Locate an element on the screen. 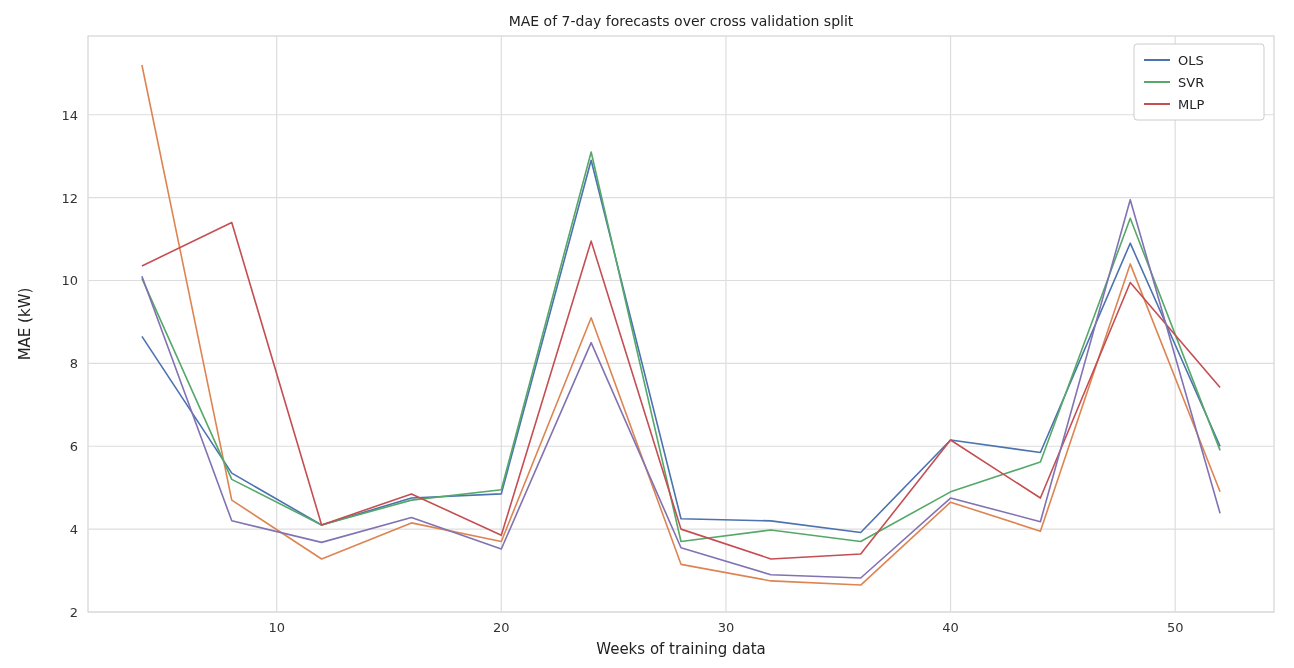  y-tick-label: 2 is located at coordinates (73, 612).